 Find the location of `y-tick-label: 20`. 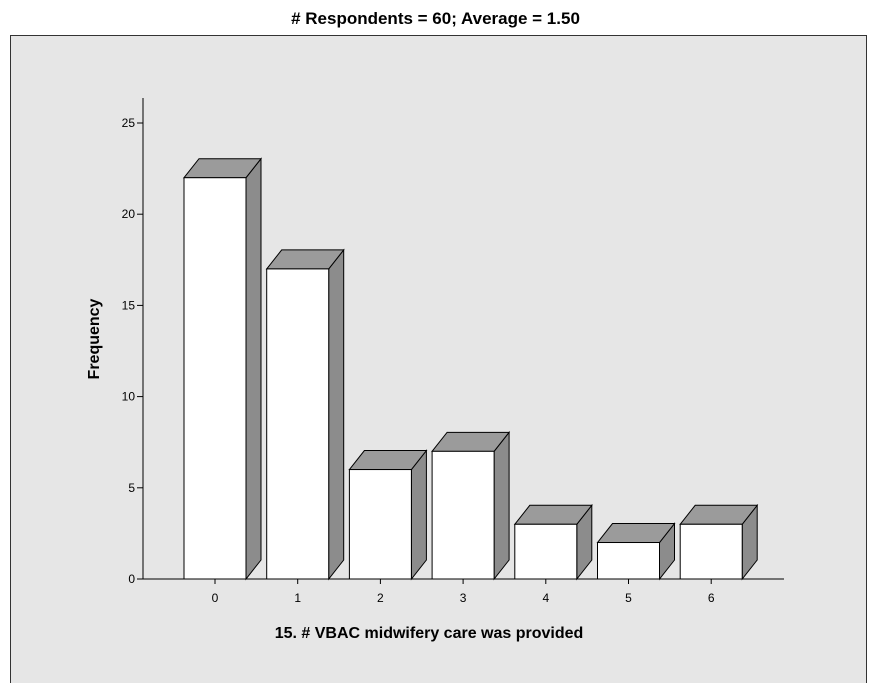

y-tick-label: 20 is located at coordinates (129, 214).